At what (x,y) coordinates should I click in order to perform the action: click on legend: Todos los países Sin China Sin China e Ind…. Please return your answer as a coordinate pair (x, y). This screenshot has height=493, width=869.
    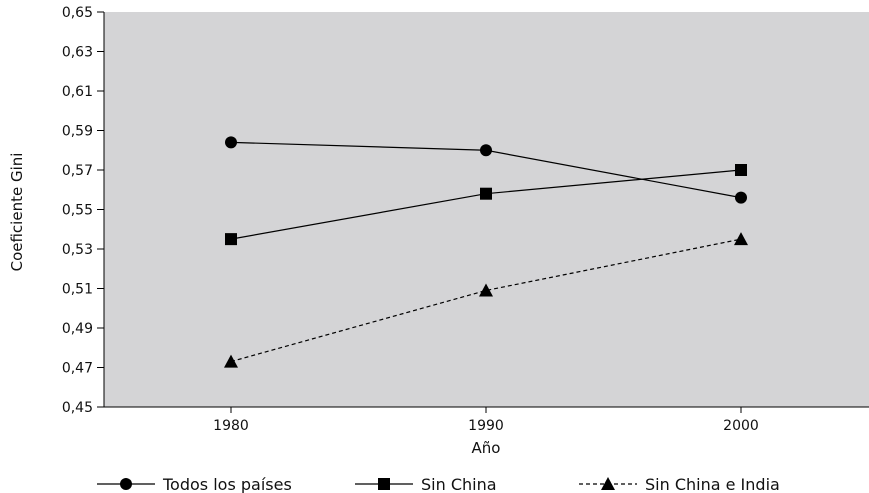
    Looking at the image, I should click on (438, 484).